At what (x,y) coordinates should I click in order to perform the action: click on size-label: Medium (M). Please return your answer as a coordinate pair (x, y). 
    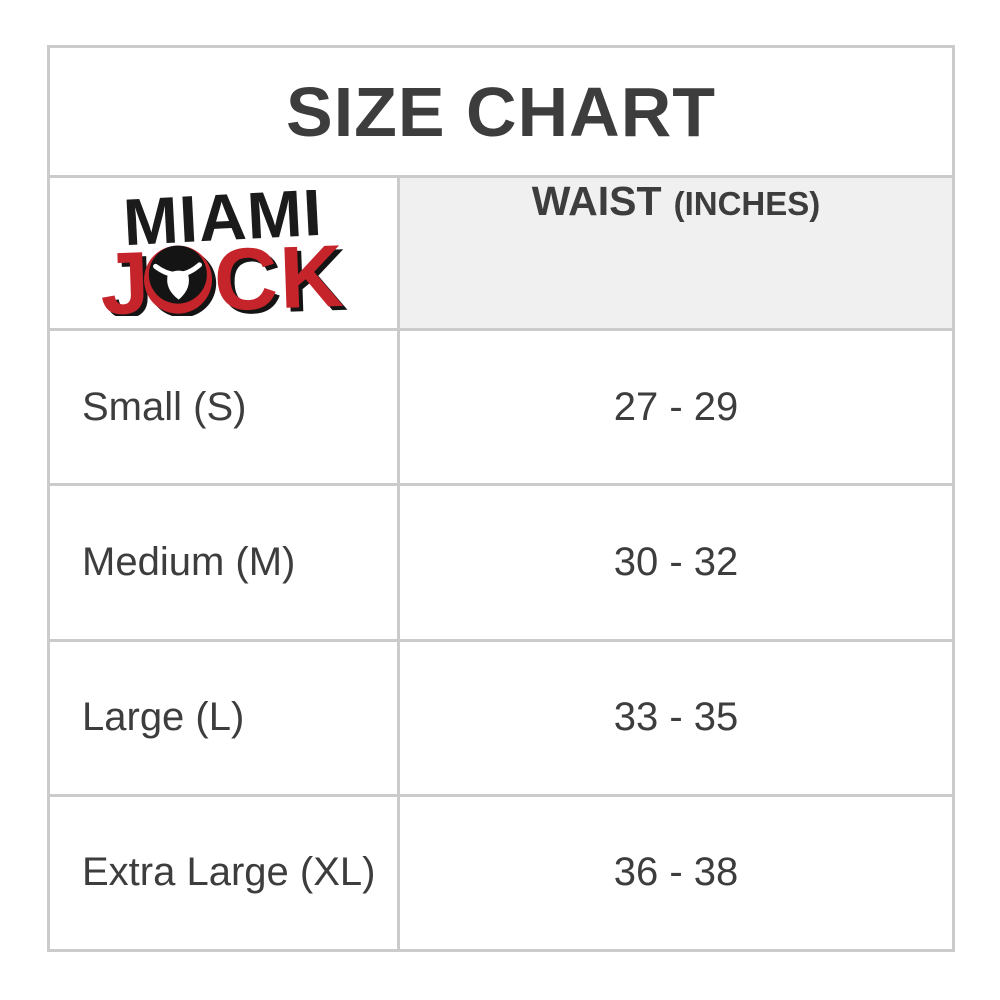
    Looking at the image, I should click on (189, 561).